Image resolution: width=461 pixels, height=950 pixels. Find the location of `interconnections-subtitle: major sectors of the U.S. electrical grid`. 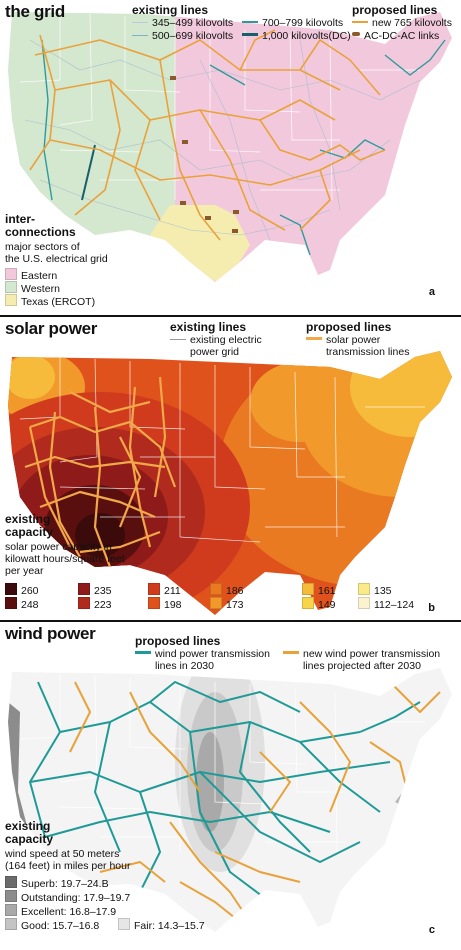

interconnections-subtitle: major sectors of the U.S. electrical grid is located at coordinates (56, 253).